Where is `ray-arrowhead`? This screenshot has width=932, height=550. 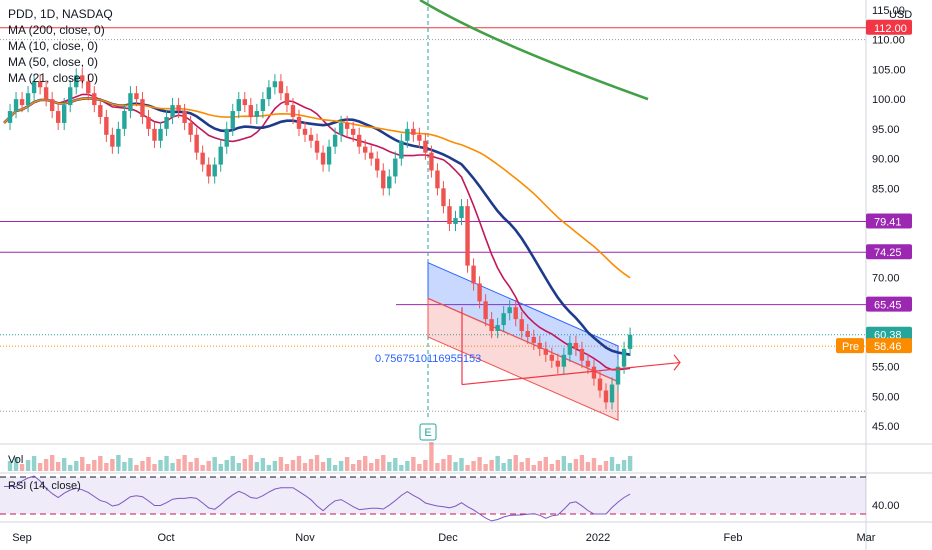
ray-arrowhead is located at coordinates (677, 362).